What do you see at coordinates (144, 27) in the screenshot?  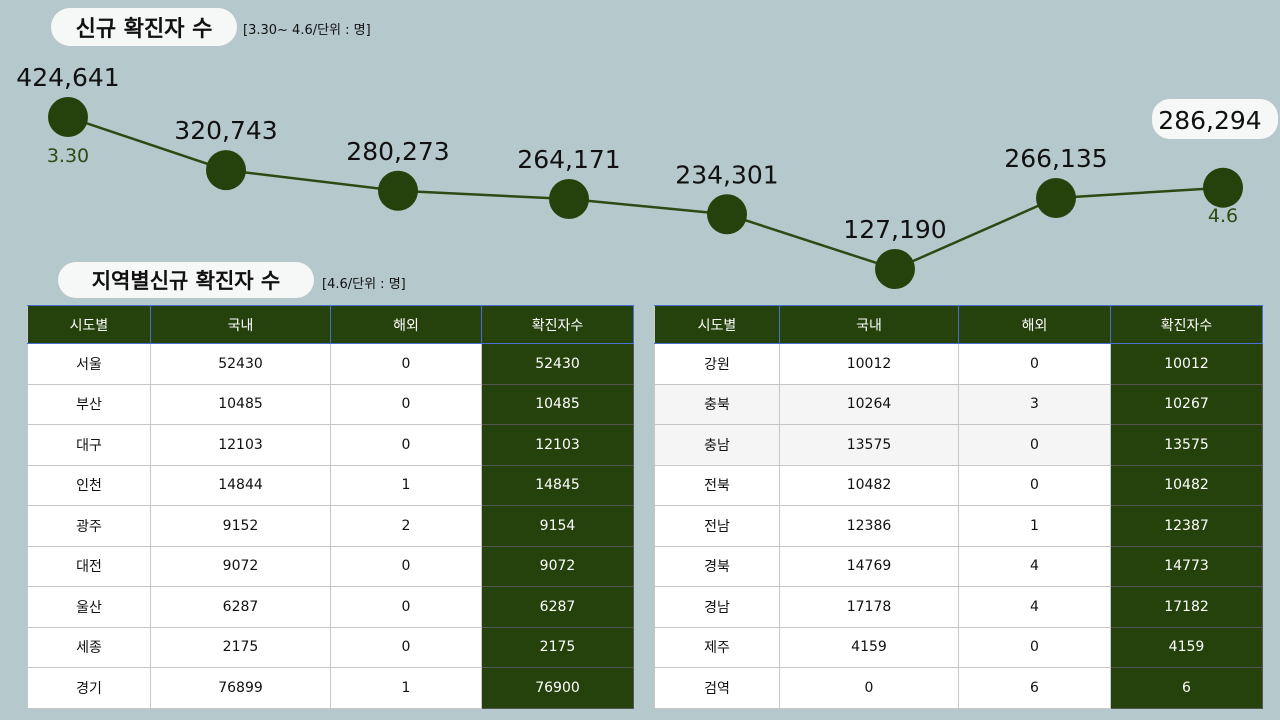 I see `chart-title: 신규 확진자 수` at bounding box center [144, 27].